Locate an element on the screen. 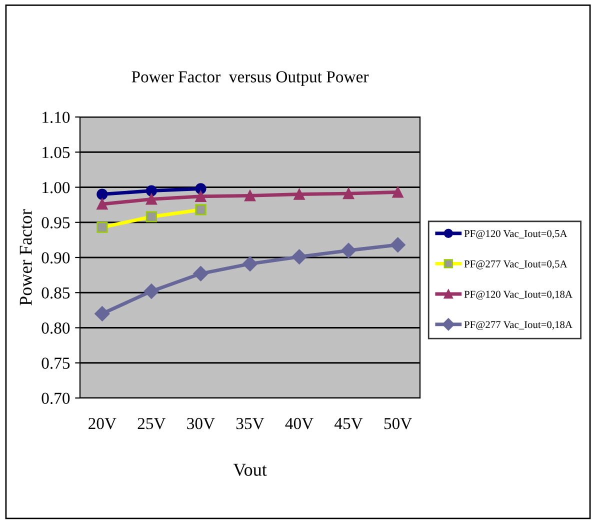 Image resolution: width=596 pixels, height=521 pixels. x-tick-label: 40V is located at coordinates (299, 424).